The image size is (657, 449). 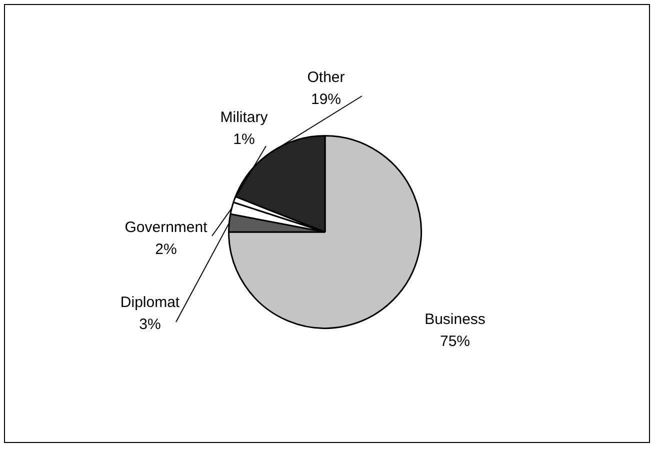 What do you see at coordinates (326, 99) in the screenshot?
I see `data-label: 19%` at bounding box center [326, 99].